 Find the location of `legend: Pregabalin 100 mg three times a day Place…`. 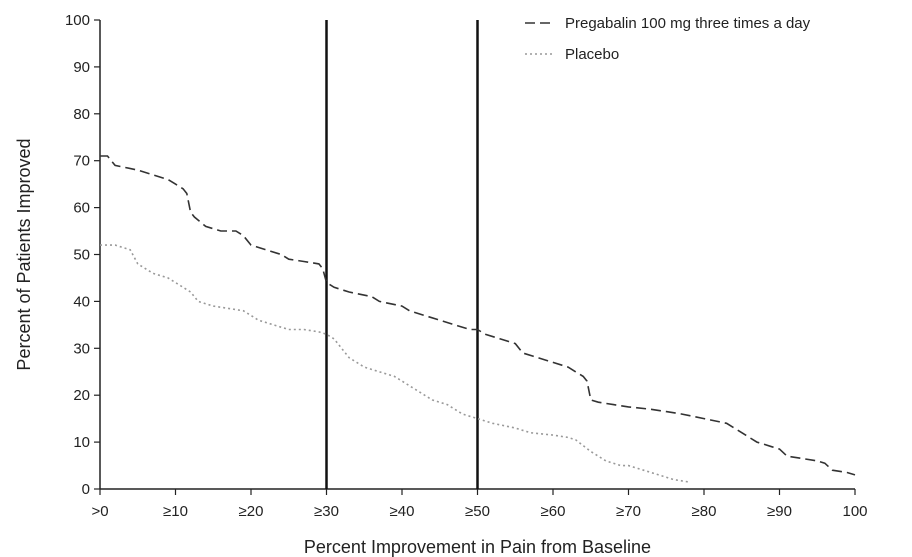

legend: Pregabalin 100 mg three times a day Place… is located at coordinates (668, 39).